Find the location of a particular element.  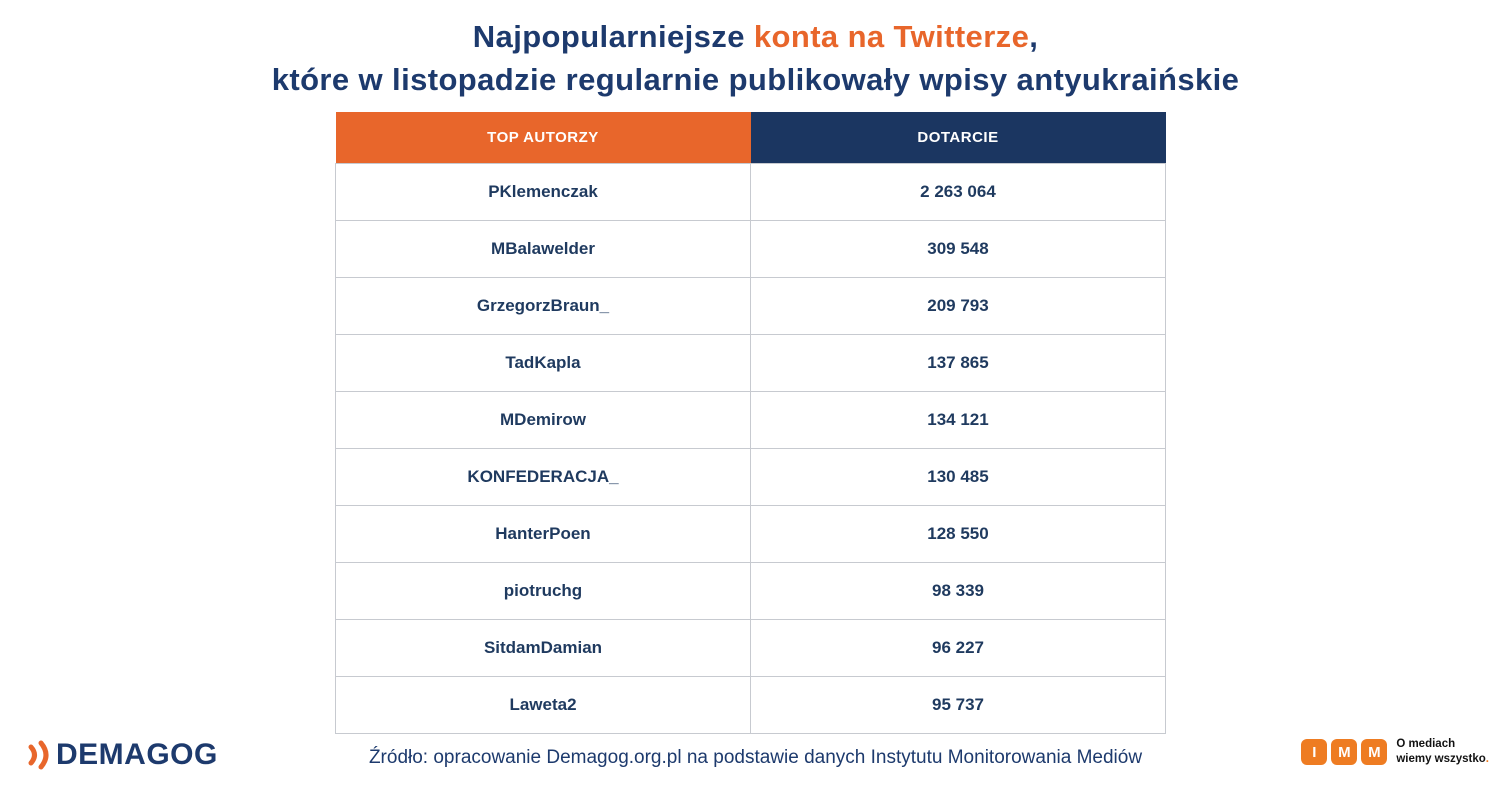

imm-tagline-line-2: wiemy wszystko. is located at coordinates (1442, 759).